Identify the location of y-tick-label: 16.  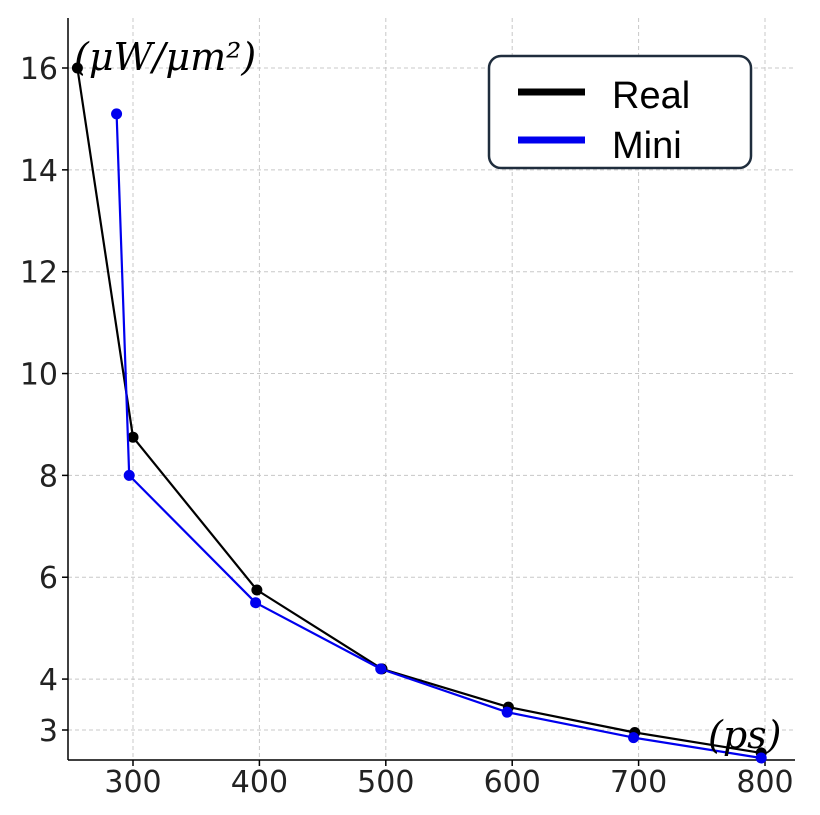
(39, 69).